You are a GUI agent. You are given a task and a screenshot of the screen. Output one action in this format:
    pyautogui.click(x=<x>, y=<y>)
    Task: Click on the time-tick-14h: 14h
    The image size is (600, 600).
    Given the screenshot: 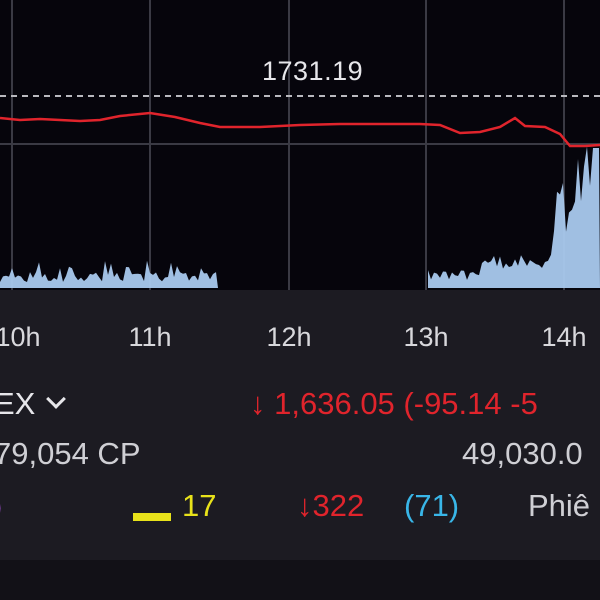 What is the action you would take?
    pyautogui.click(x=564, y=337)
    